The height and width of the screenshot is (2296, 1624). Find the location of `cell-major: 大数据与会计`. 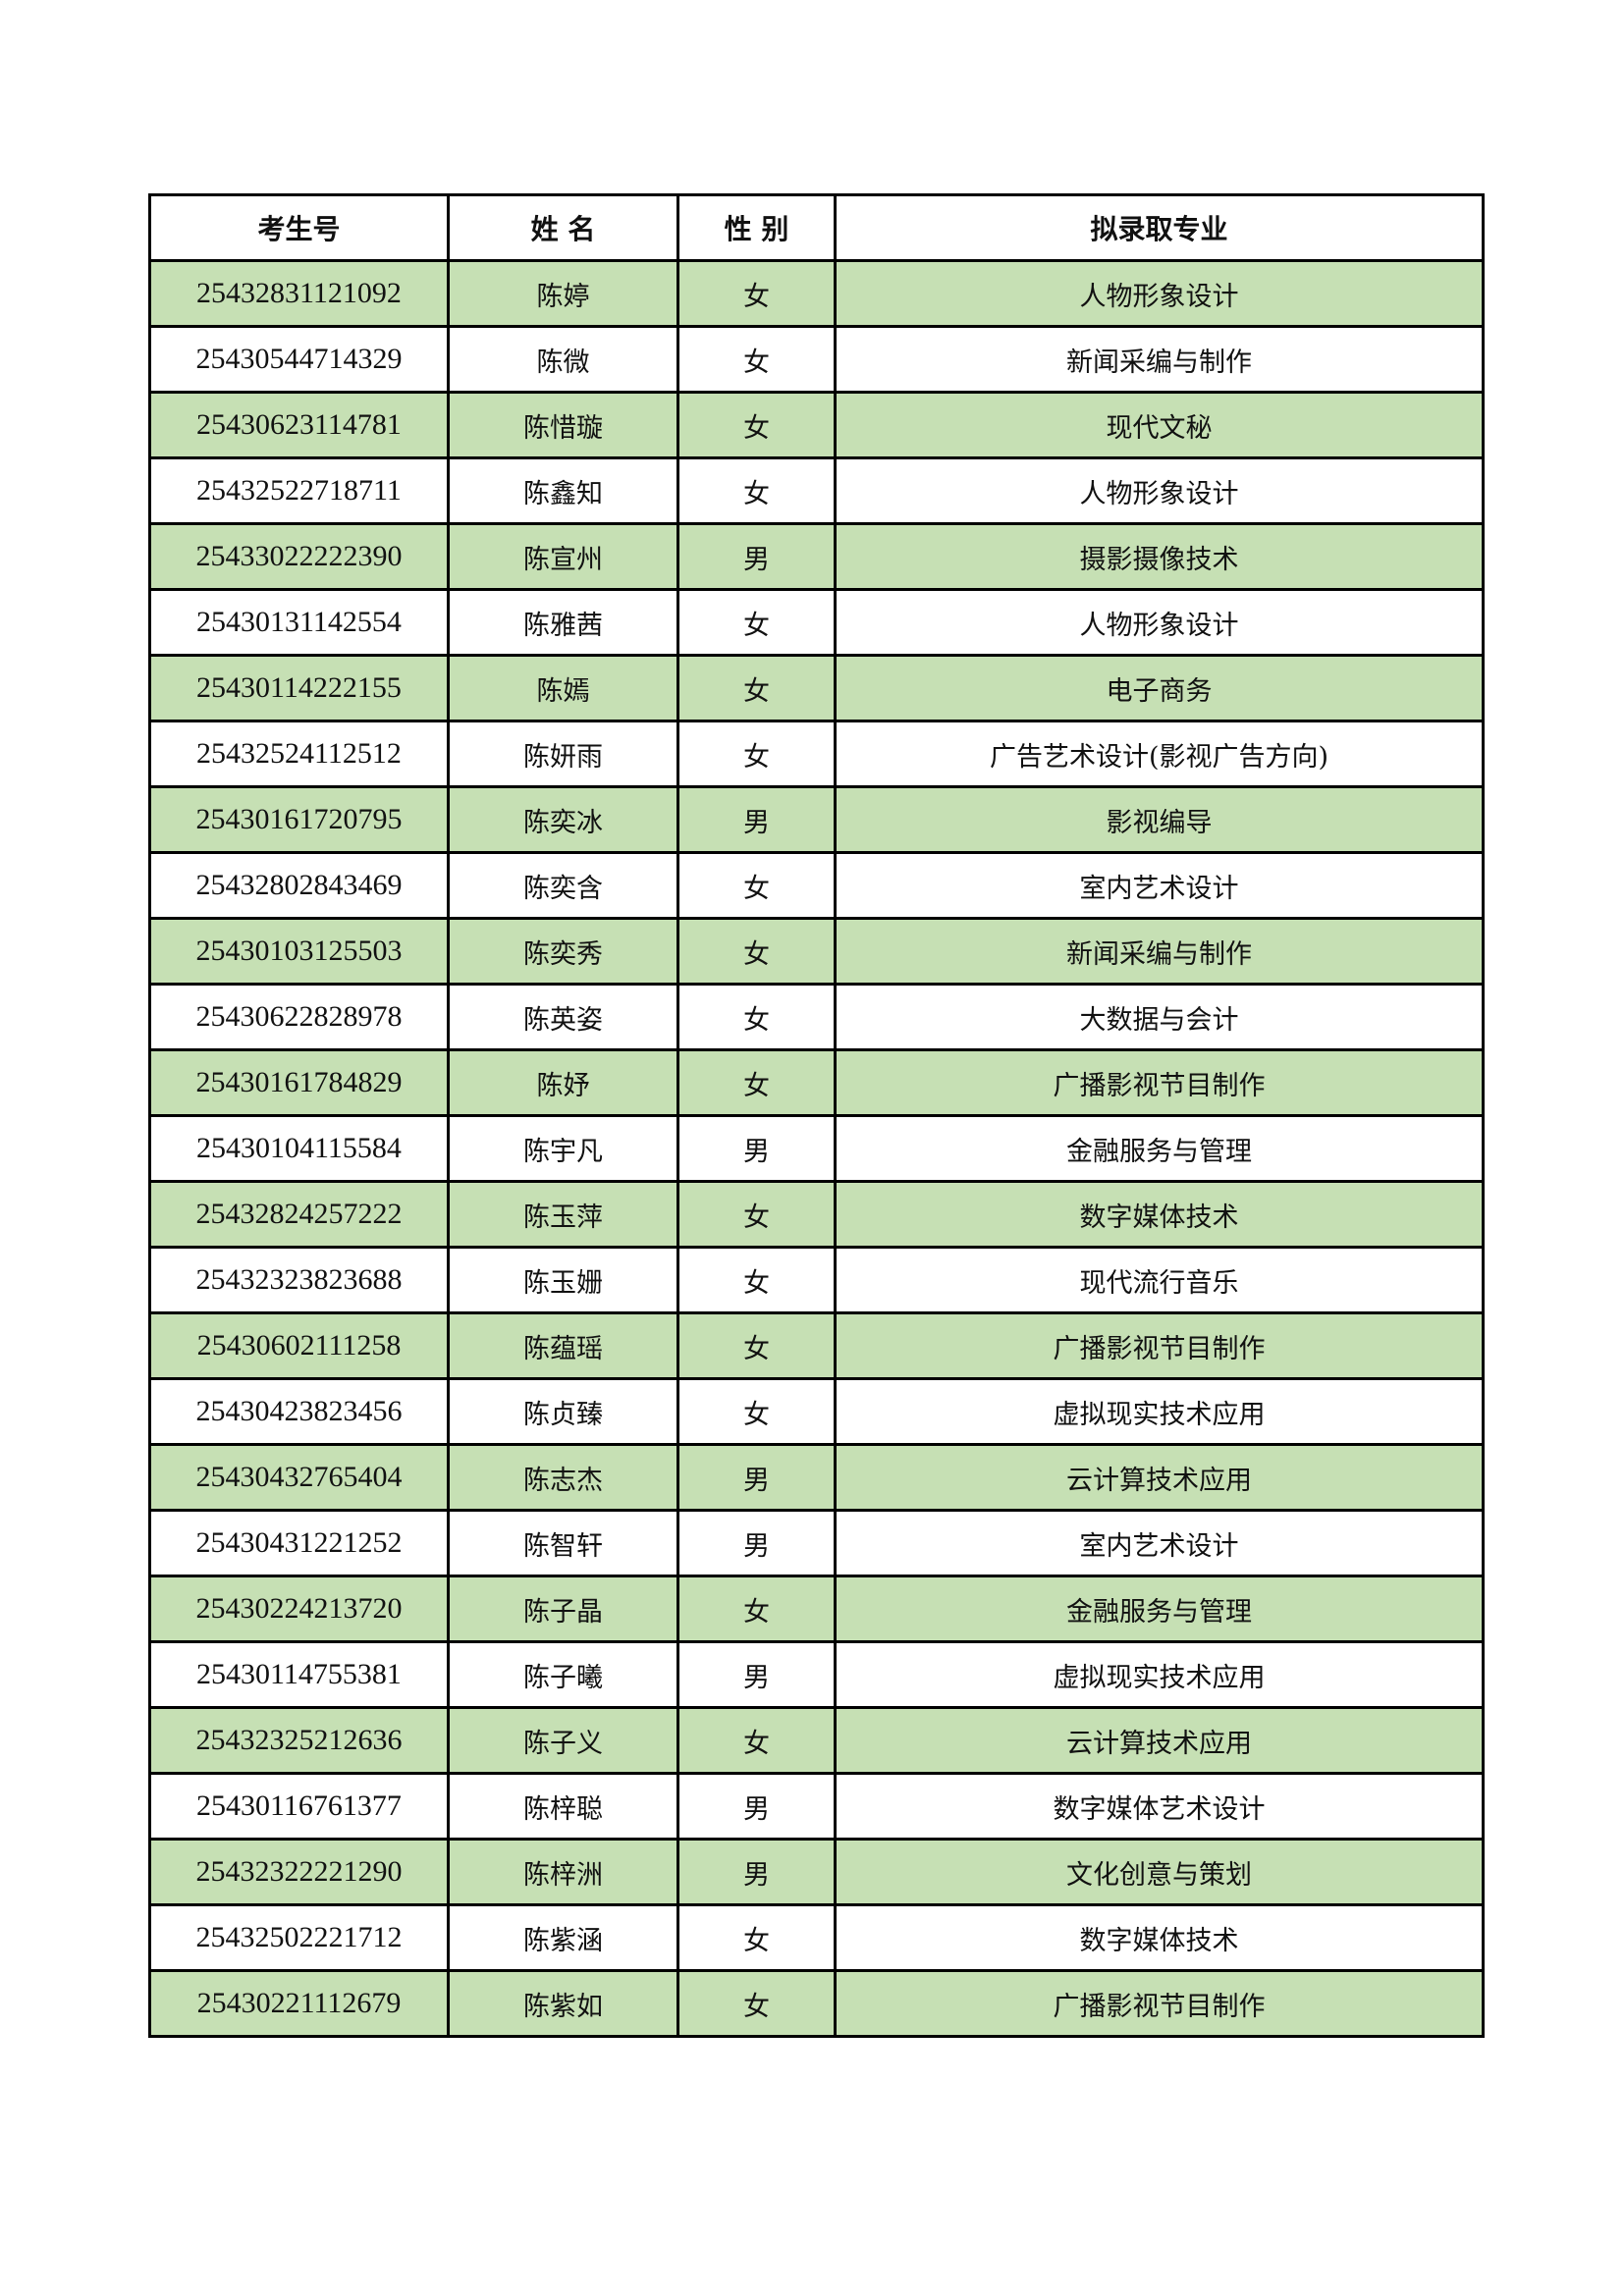

cell-major: 大数据与会计 is located at coordinates (1159, 1017).